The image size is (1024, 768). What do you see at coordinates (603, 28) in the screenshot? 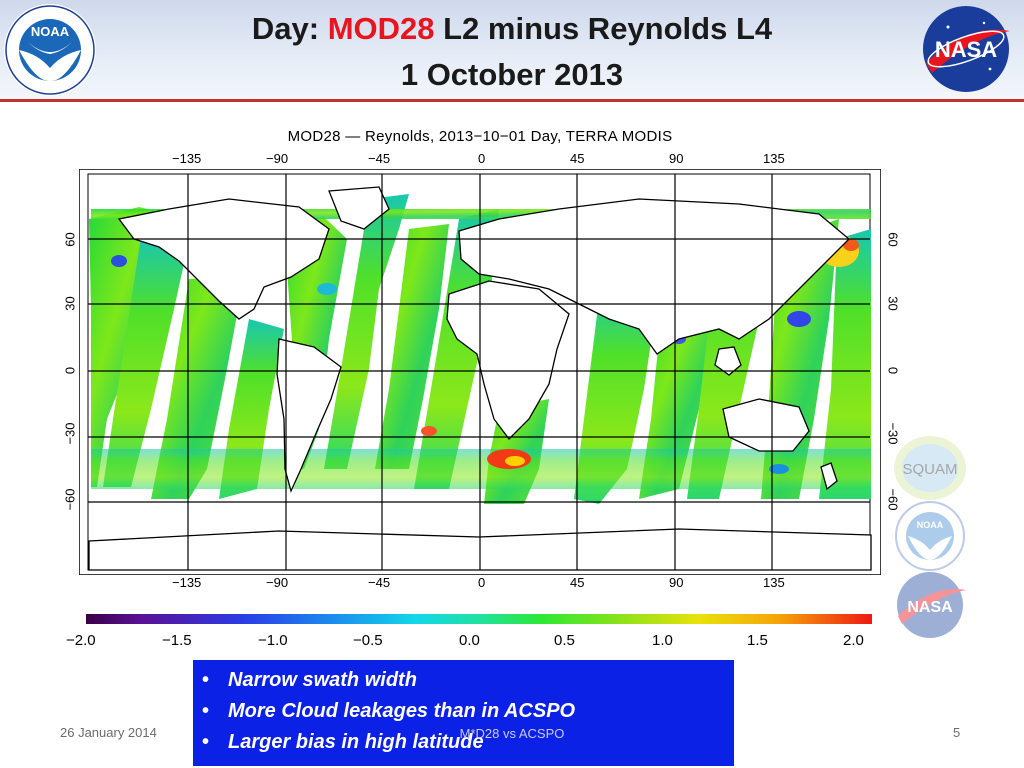
I see `title-suffix: L2 minus Reynolds L4` at bounding box center [603, 28].